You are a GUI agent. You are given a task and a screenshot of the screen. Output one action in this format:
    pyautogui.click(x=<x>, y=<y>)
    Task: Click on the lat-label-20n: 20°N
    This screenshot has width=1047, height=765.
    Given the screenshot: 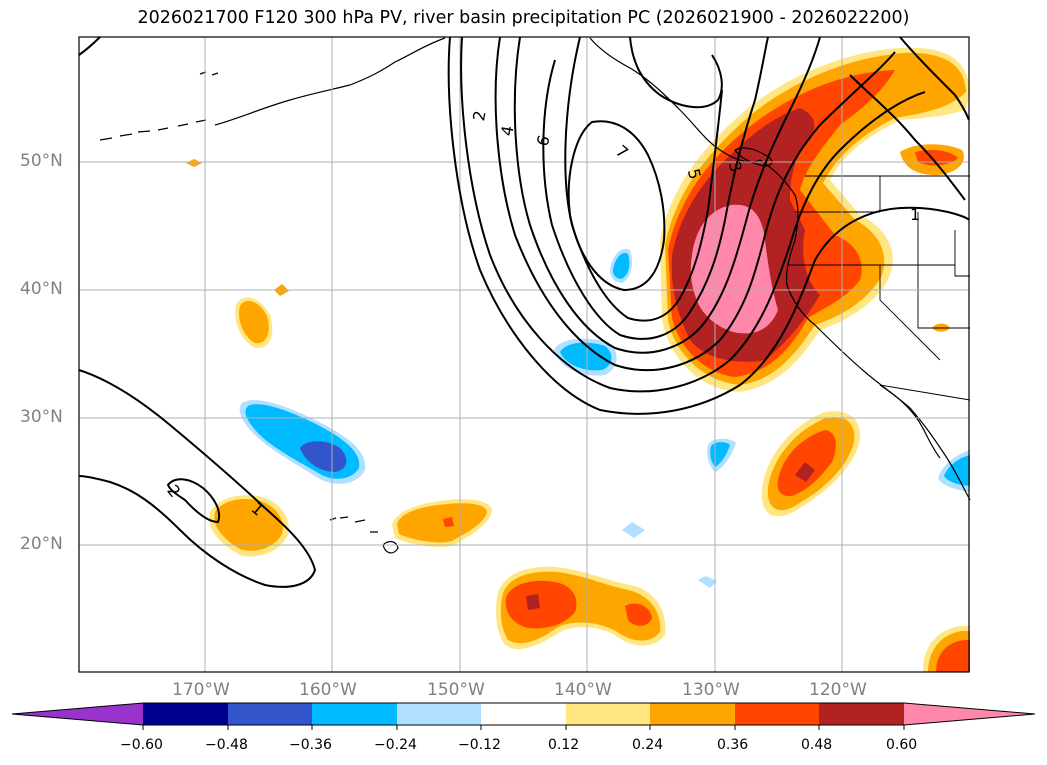 What is the action you would take?
    pyautogui.click(x=41, y=544)
    